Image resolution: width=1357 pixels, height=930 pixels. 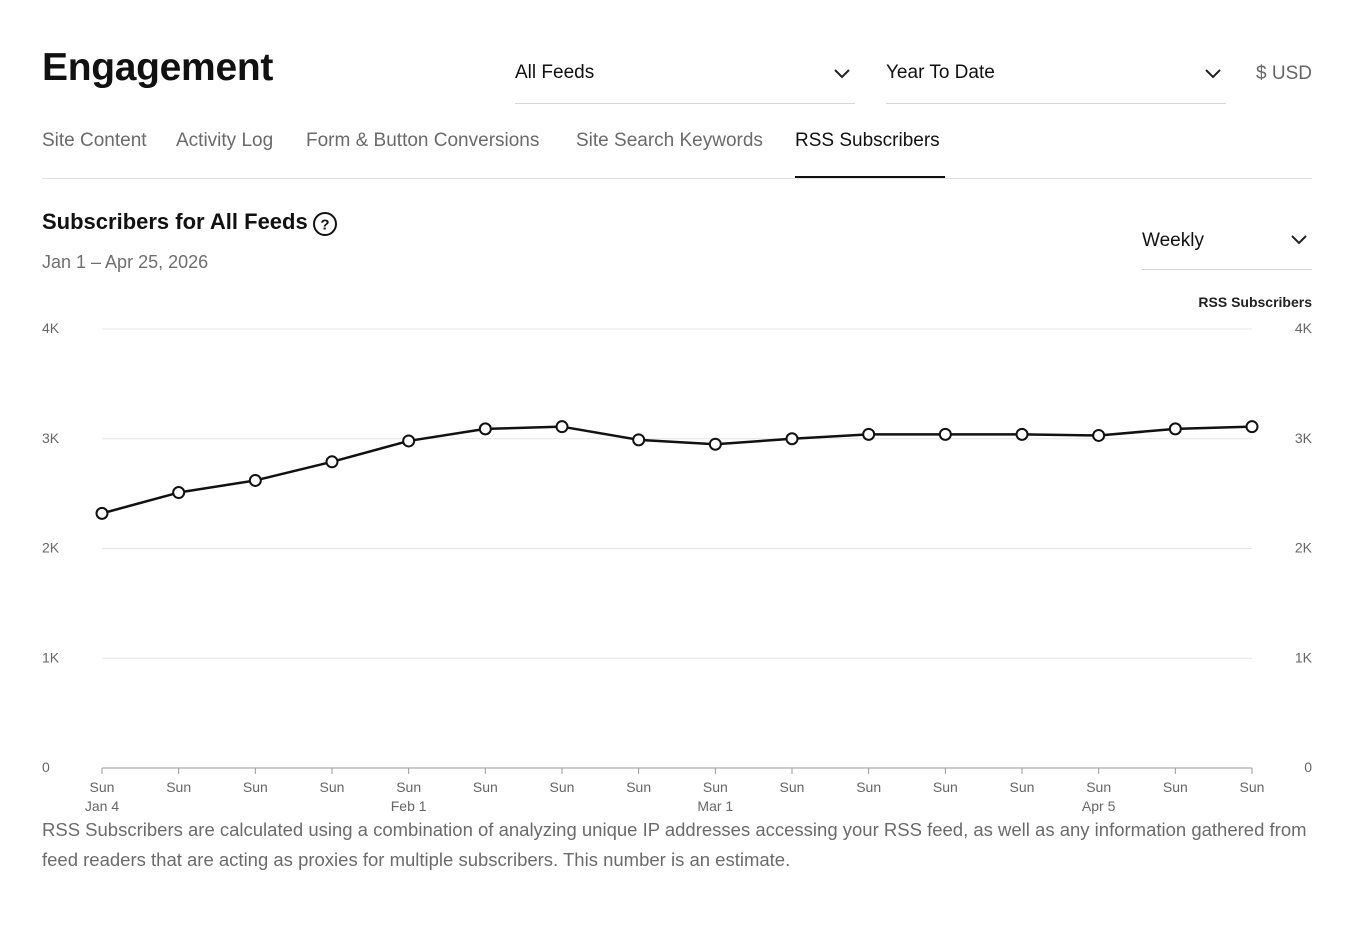 What do you see at coordinates (1304, 438) in the screenshot?
I see `y-tick-label-right: 3K` at bounding box center [1304, 438].